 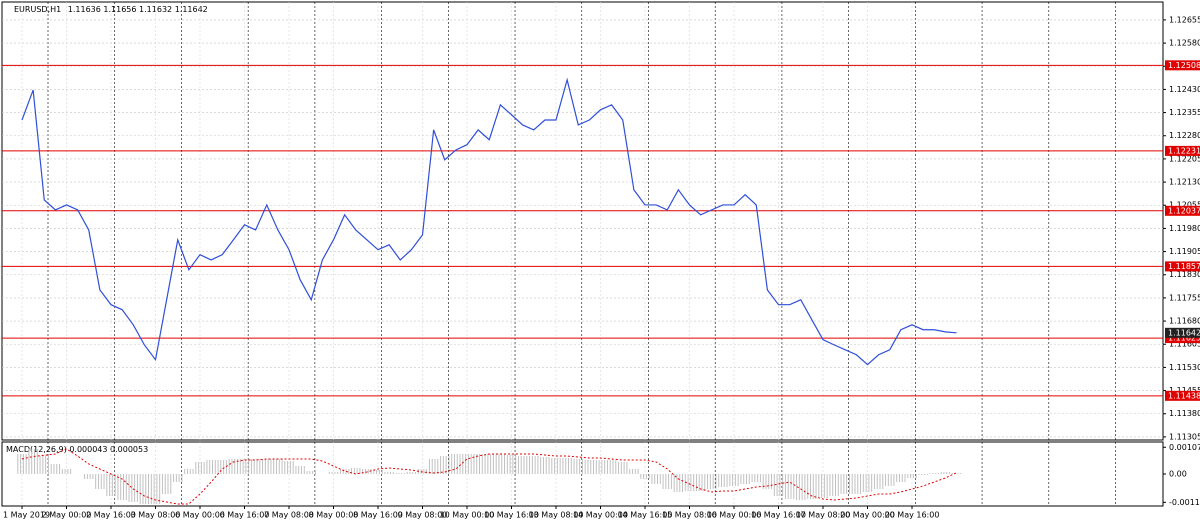 What do you see at coordinates (1184, 135) in the screenshot?
I see `y-tick-label: 1.12280` at bounding box center [1184, 135].